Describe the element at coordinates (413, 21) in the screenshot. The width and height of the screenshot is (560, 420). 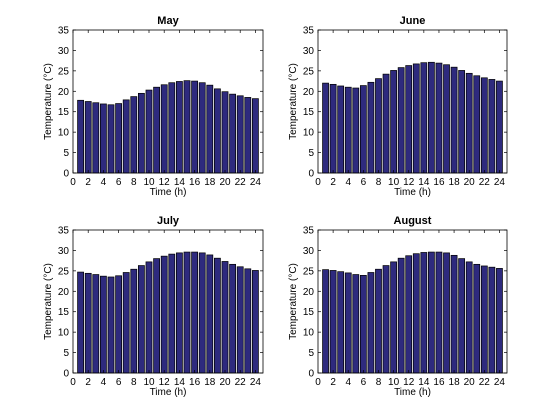
I see `subplot-title: June` at that location.